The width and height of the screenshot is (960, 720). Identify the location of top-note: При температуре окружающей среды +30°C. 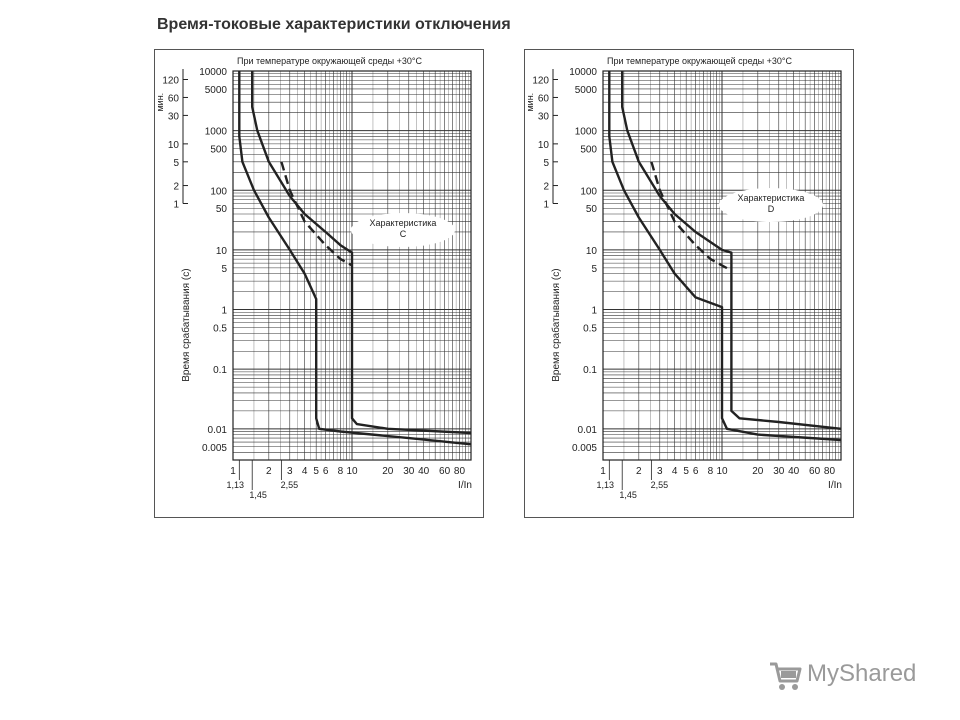
(700, 61).